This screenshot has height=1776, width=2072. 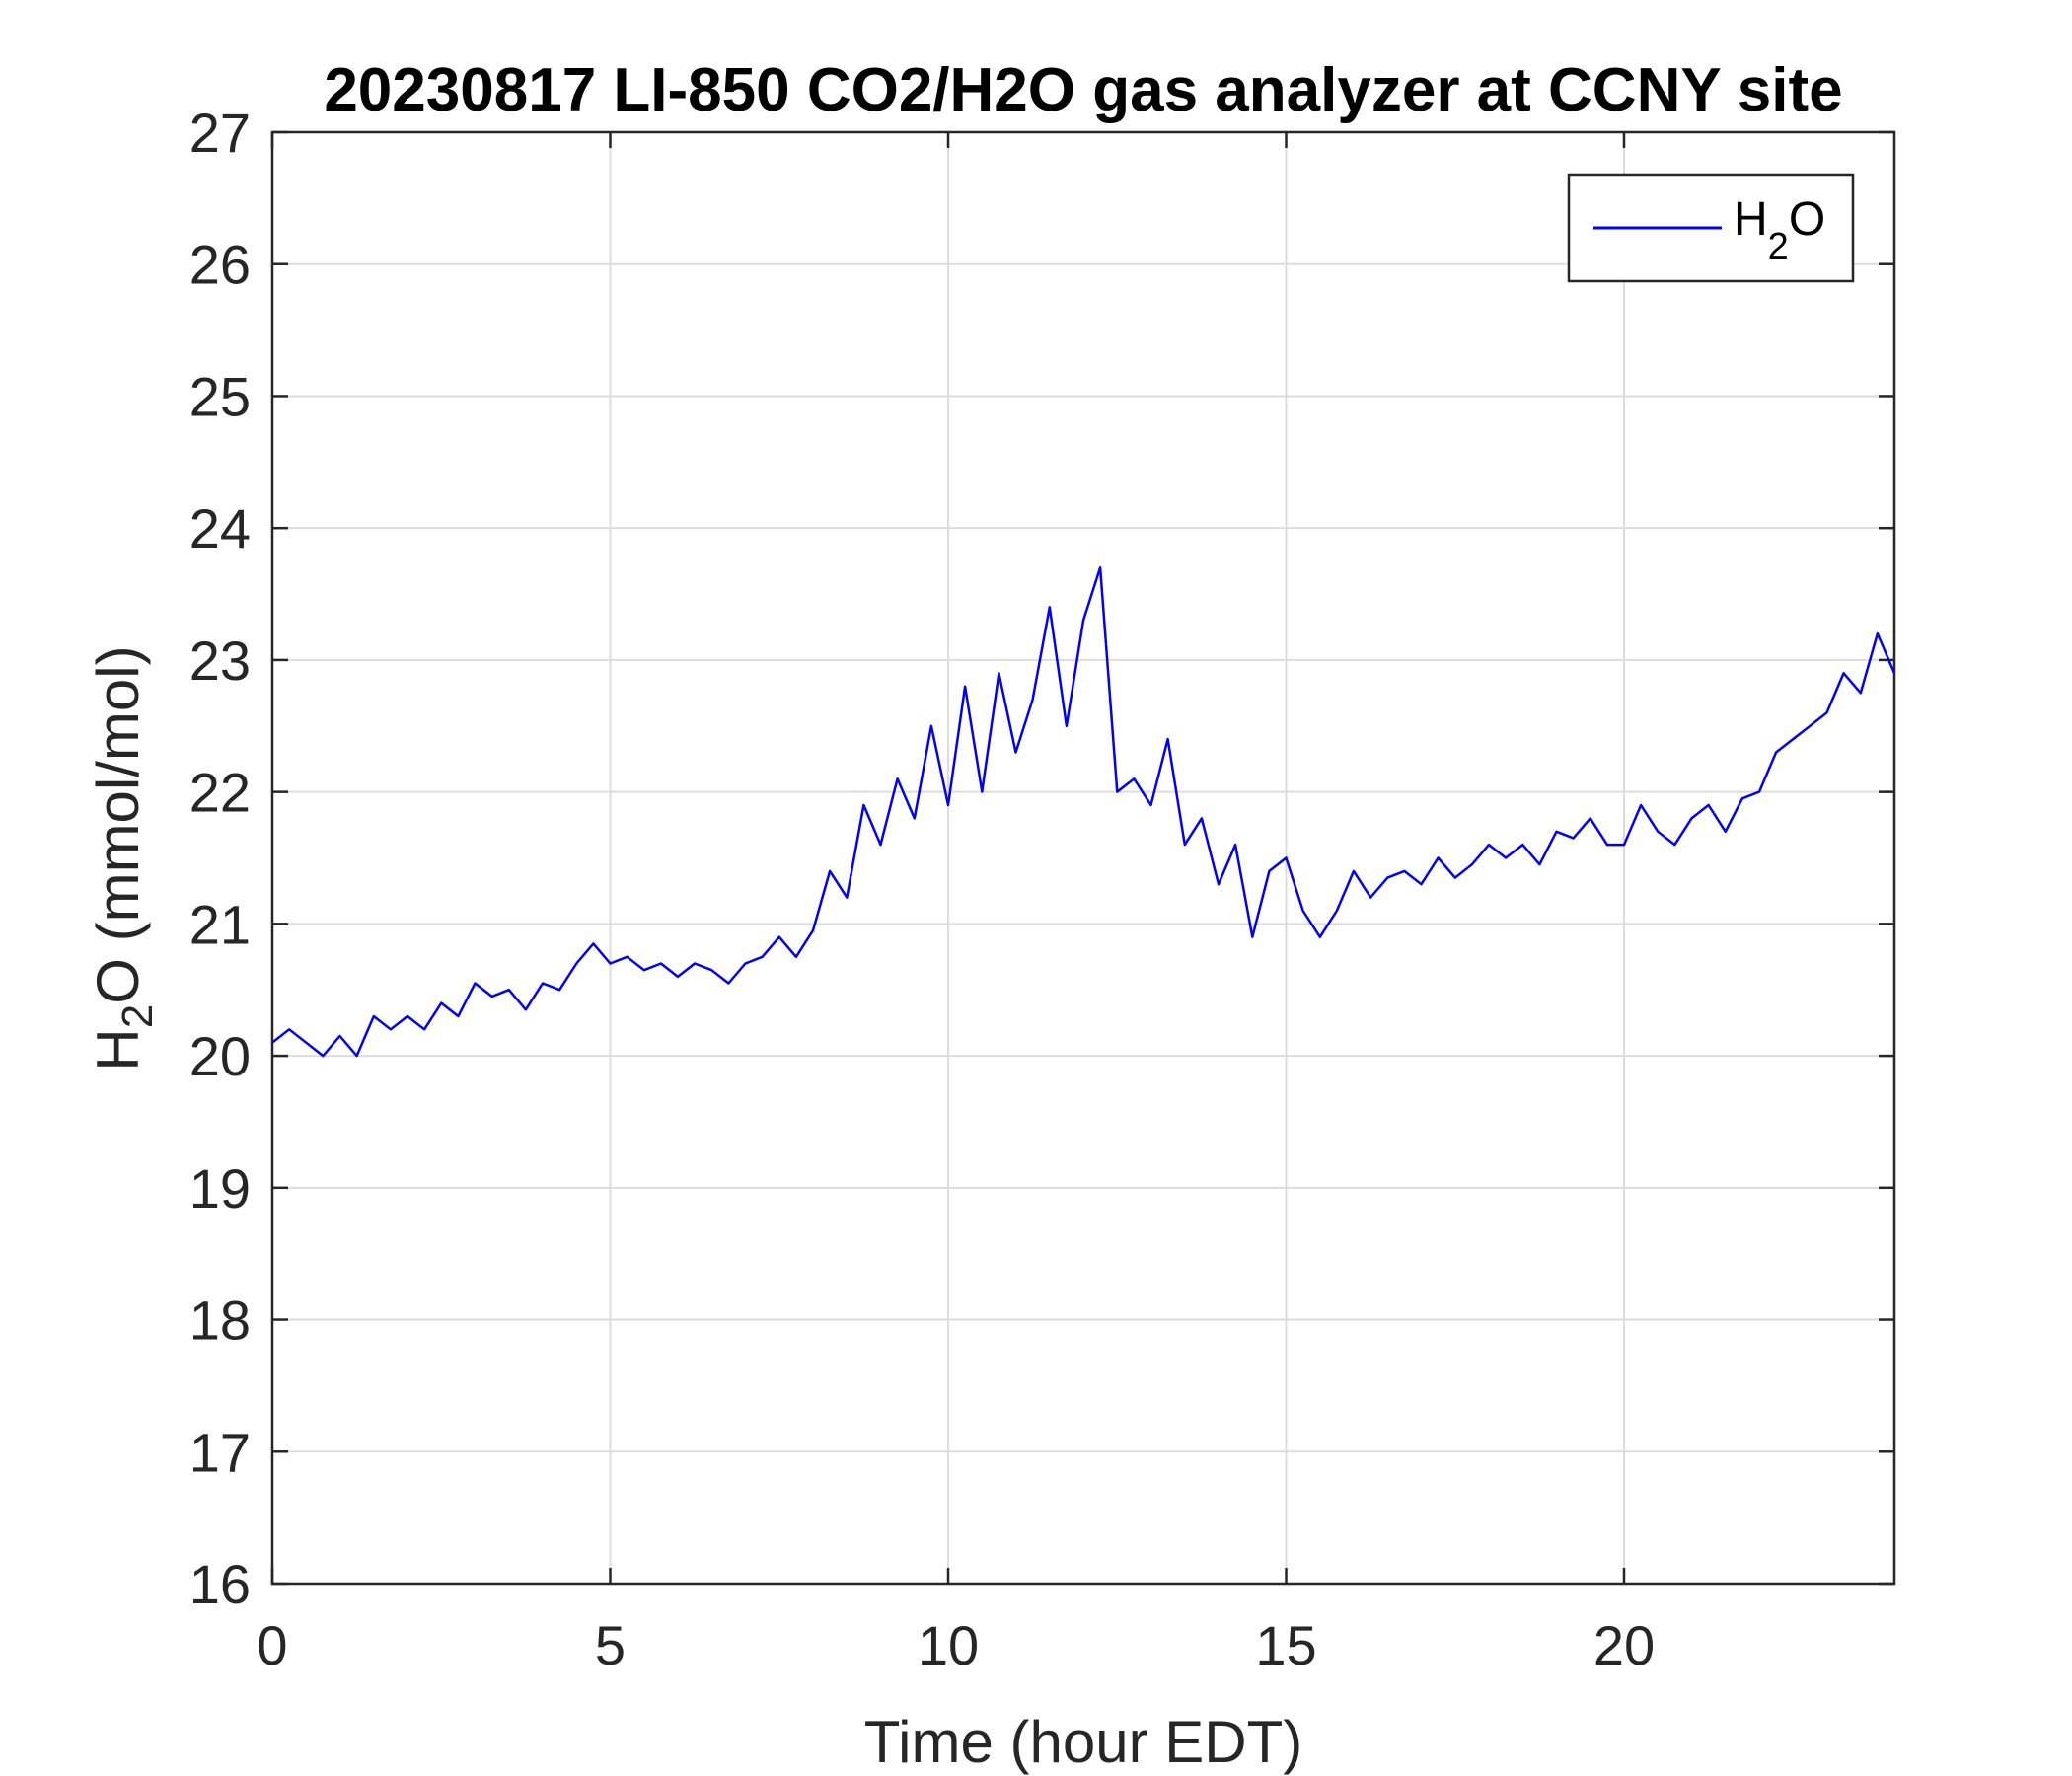 What do you see at coordinates (220, 924) in the screenshot?
I see `y-tick-label: 21` at bounding box center [220, 924].